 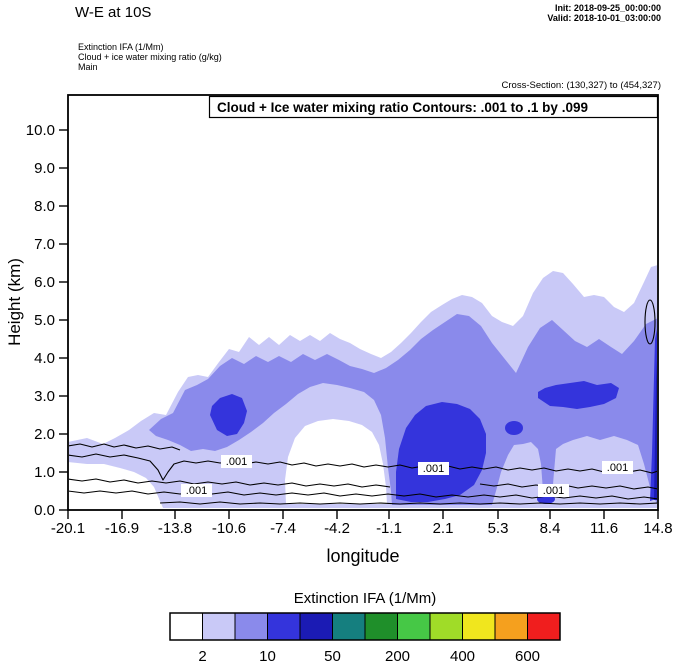 I want to click on colorbar-tick-label: 10, so click(x=267, y=656).